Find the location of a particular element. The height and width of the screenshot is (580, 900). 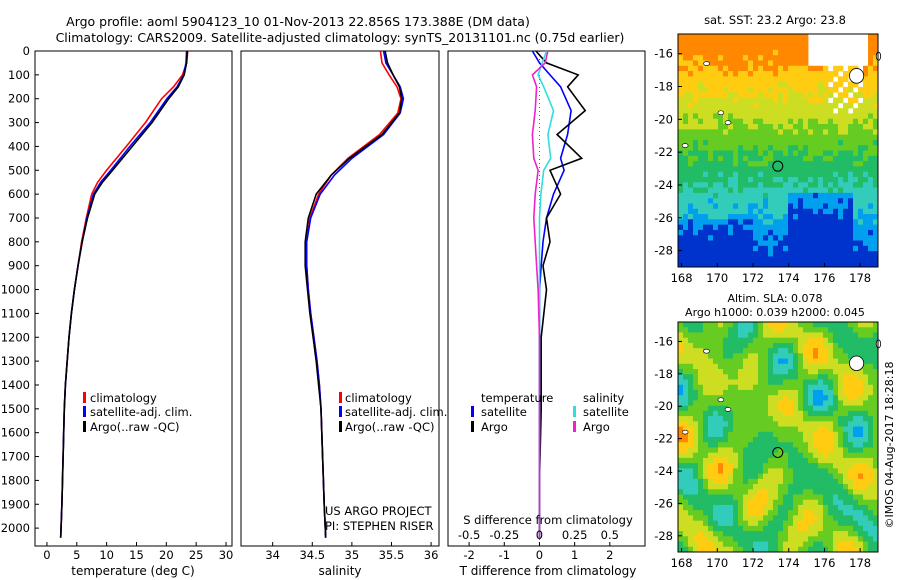

imos-timestamp: ©IMOS 04-Aug-2017 18:28:18 is located at coordinates (889, 445).